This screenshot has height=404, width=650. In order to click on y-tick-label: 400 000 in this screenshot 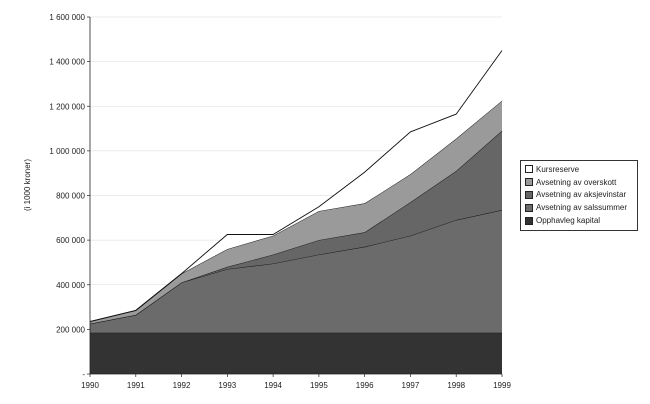, I will do `click(70, 285)`.